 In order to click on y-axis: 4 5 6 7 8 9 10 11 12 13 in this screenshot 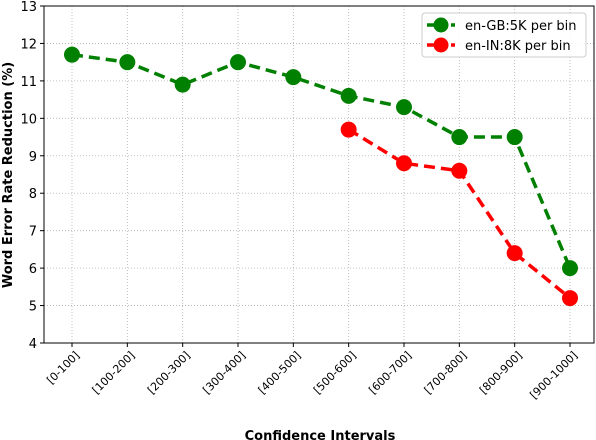, I will do `click(32, 176)`.